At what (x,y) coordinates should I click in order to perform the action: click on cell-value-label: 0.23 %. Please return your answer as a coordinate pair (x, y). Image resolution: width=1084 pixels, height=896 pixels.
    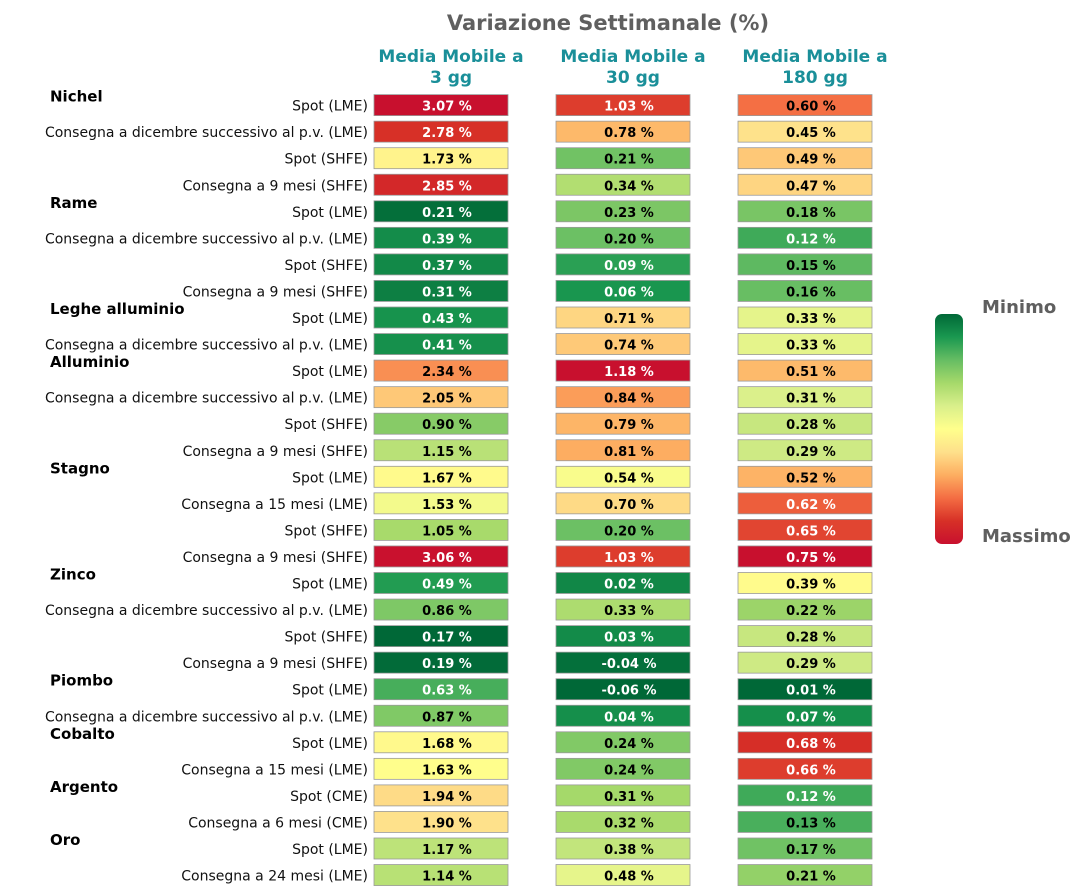
    Looking at the image, I should click on (629, 213).